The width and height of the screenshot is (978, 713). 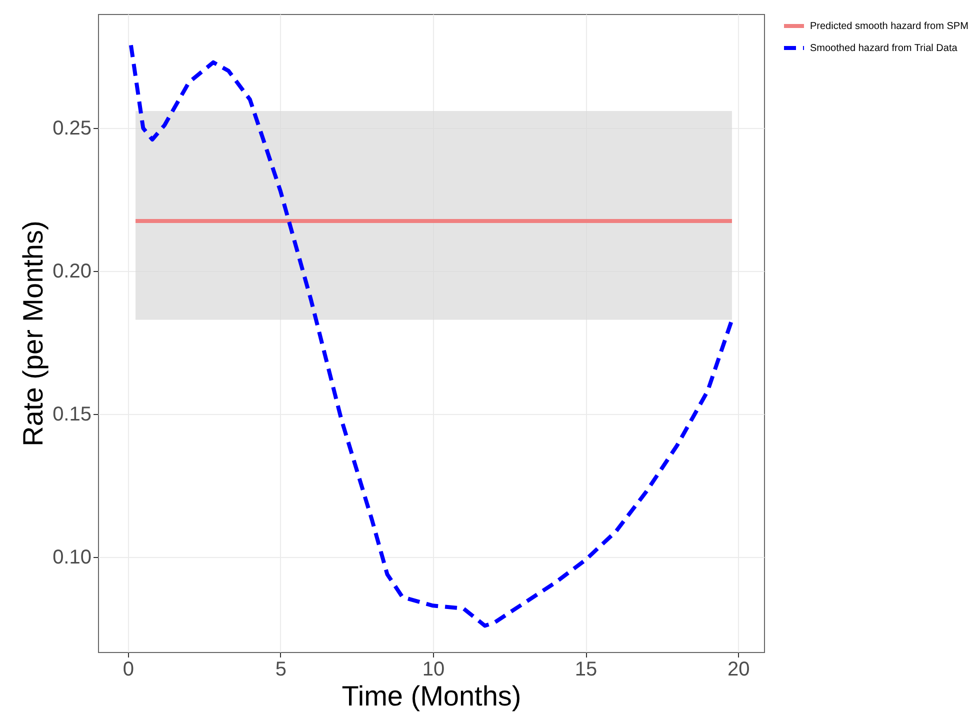 What do you see at coordinates (738, 669) in the screenshot?
I see `x-tick-label: 20` at bounding box center [738, 669].